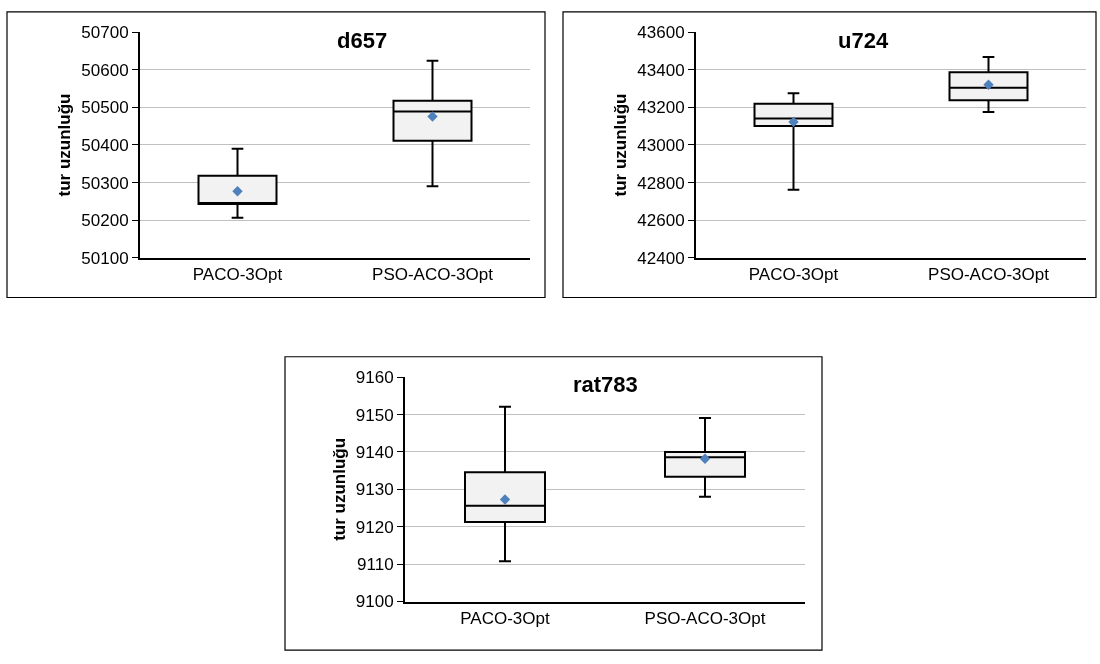 This screenshot has width=1100, height=664. I want to click on y-tick-label: 9110, so click(375, 565).